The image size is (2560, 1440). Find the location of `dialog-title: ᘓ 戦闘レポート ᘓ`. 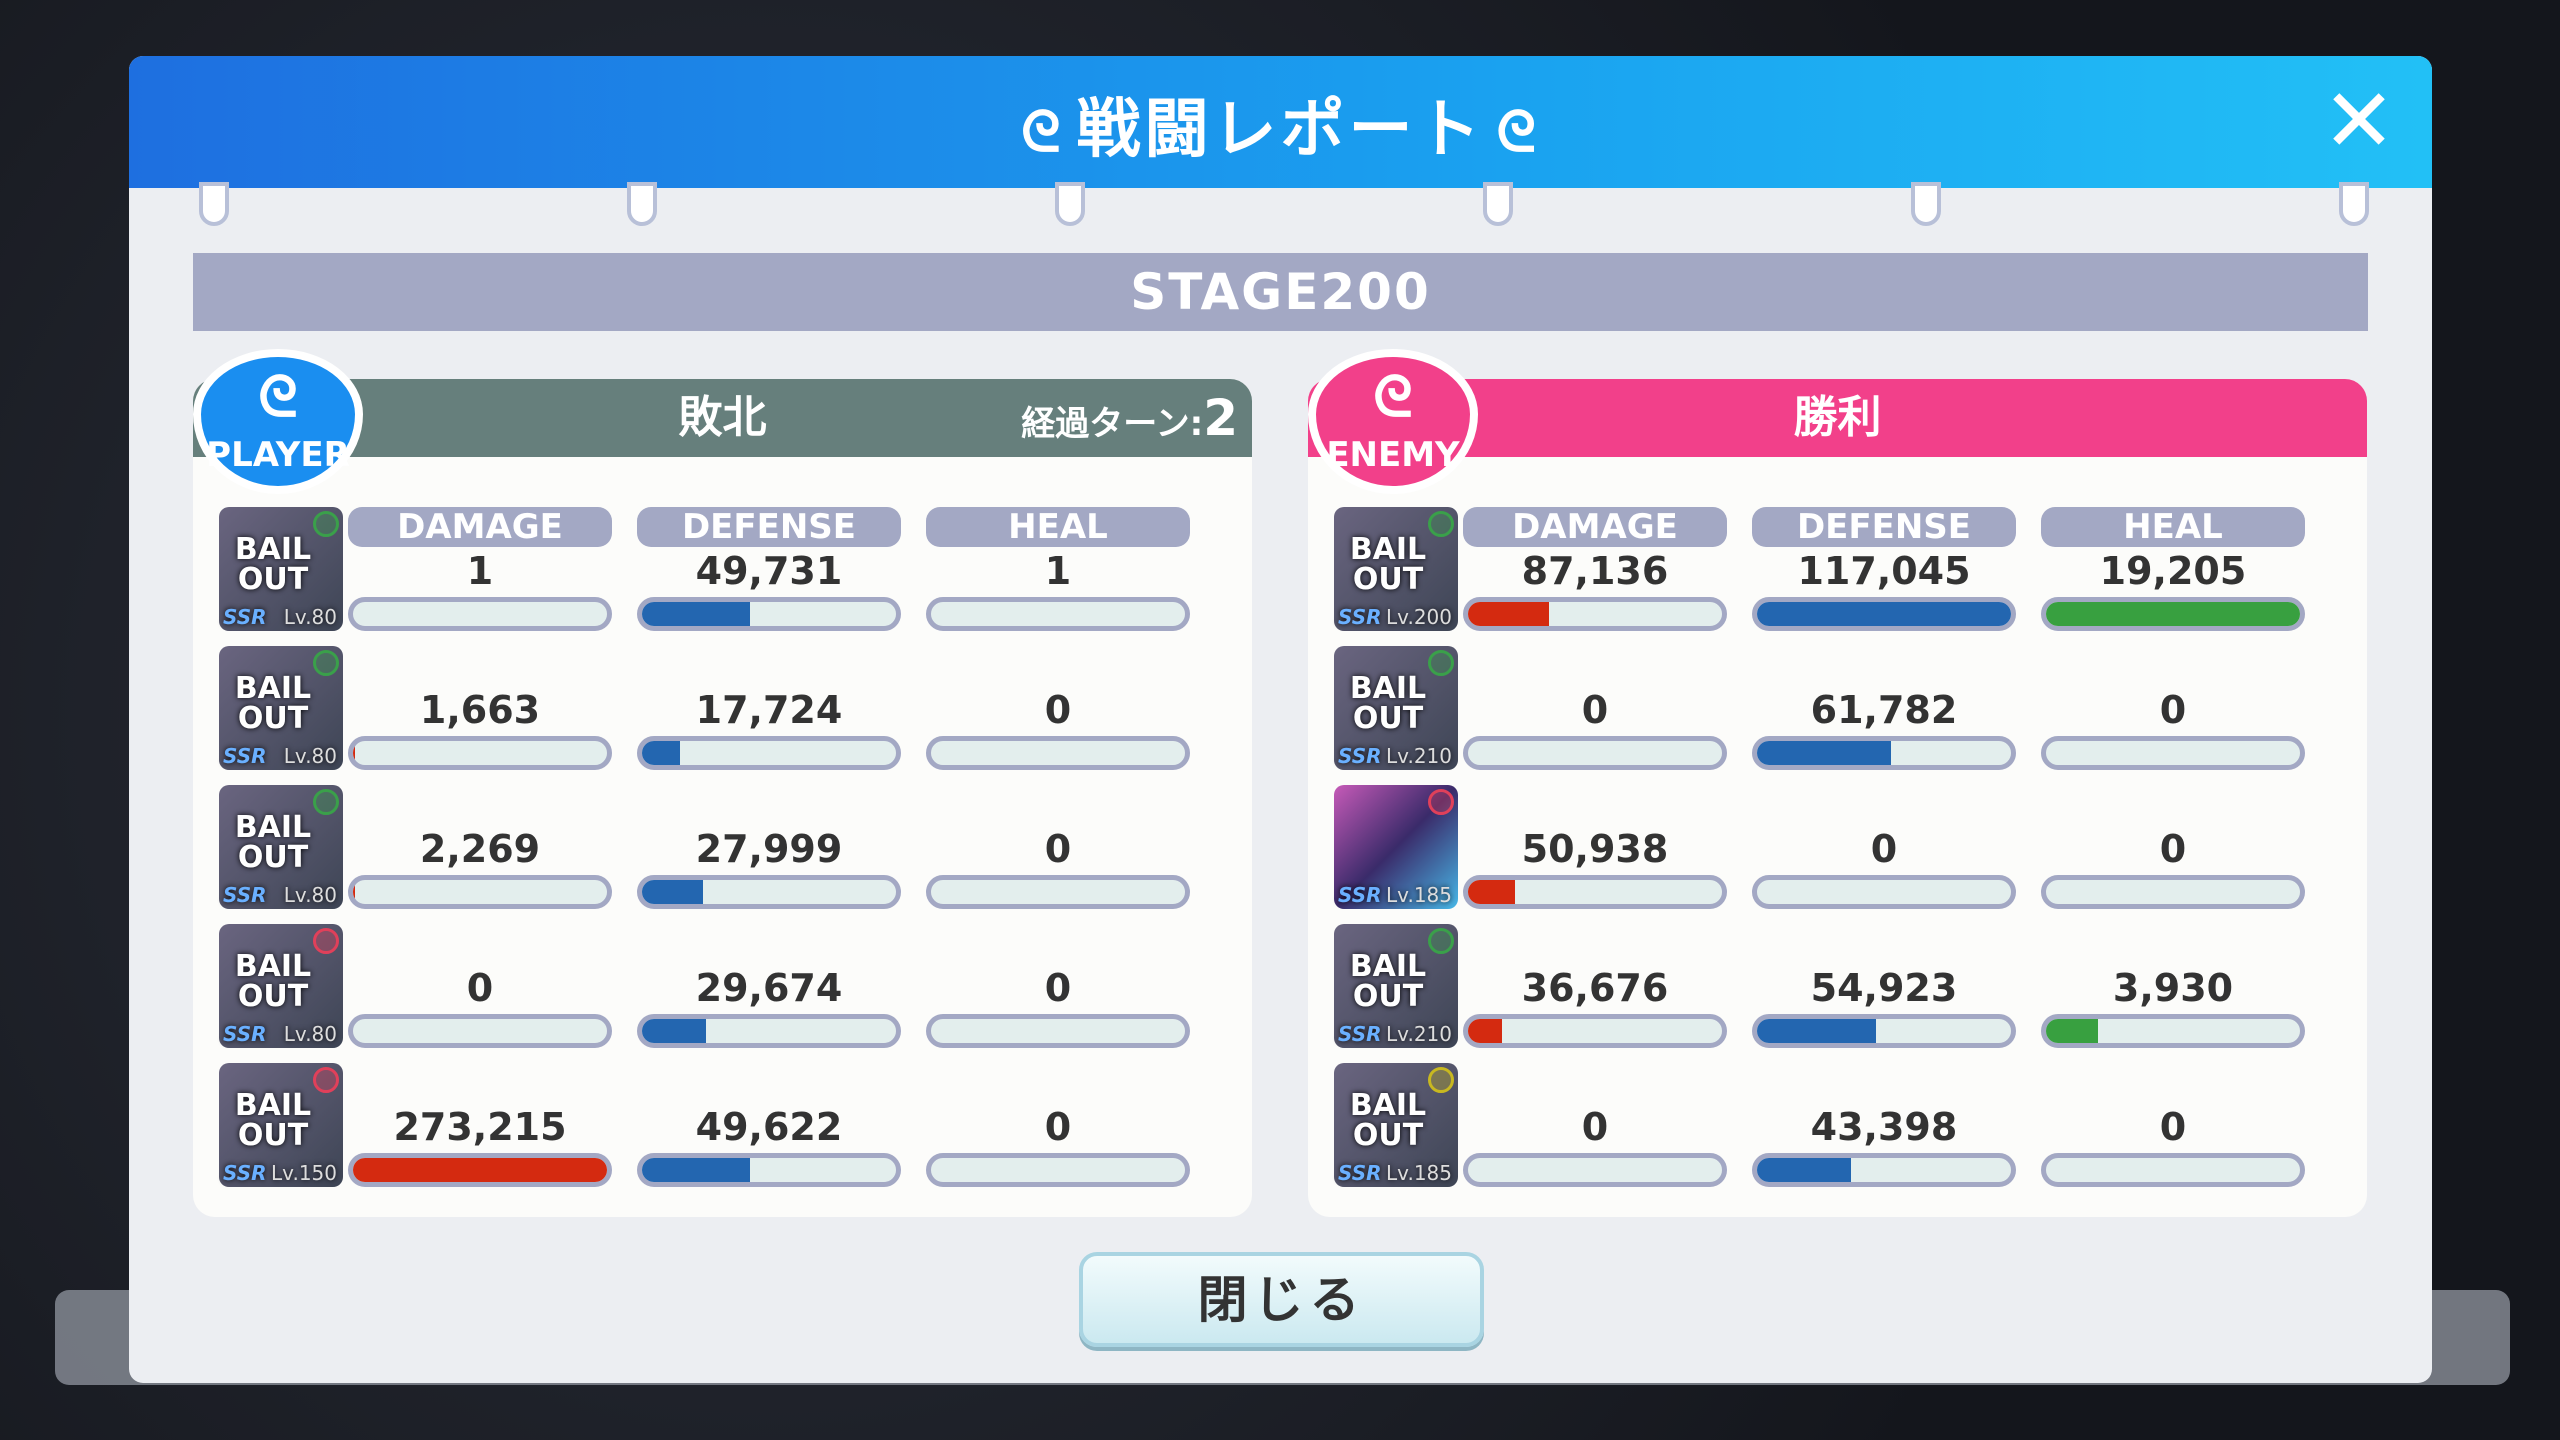

dialog-title: ᘓ 戦闘レポート ᘓ is located at coordinates (1280, 124).